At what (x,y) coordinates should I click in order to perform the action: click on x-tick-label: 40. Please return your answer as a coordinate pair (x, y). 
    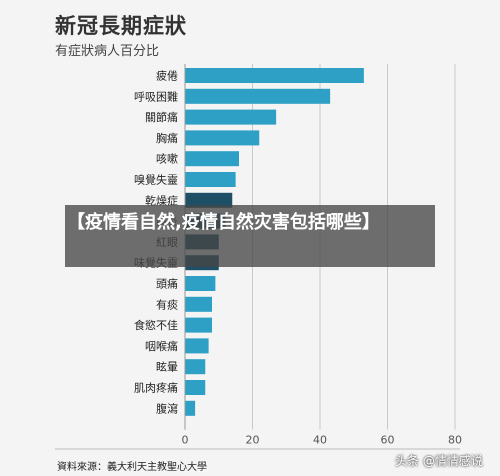
    Looking at the image, I should click on (320, 440).